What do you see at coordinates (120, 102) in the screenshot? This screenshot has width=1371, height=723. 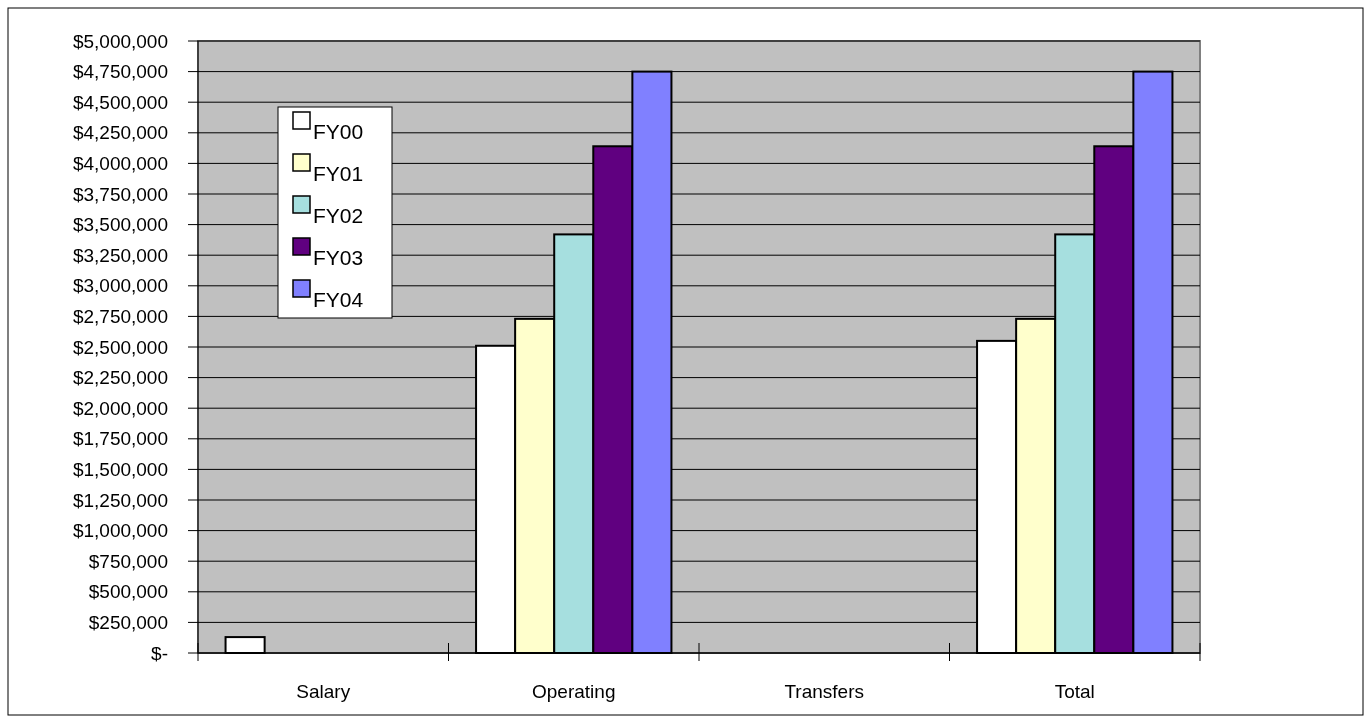 I see `y-tick-label: $4,500,000` at bounding box center [120, 102].